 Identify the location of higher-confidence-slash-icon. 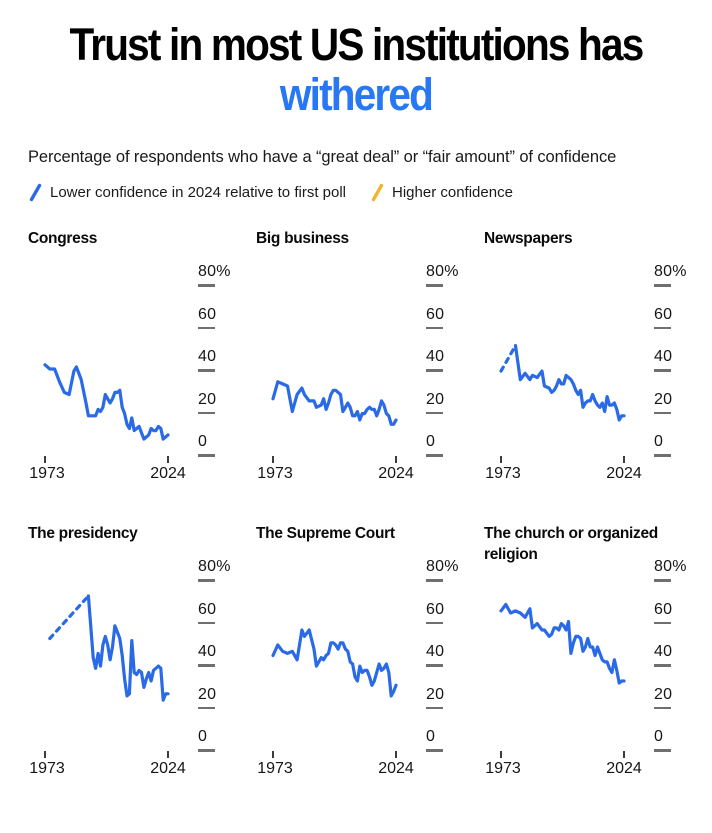
(377, 193).